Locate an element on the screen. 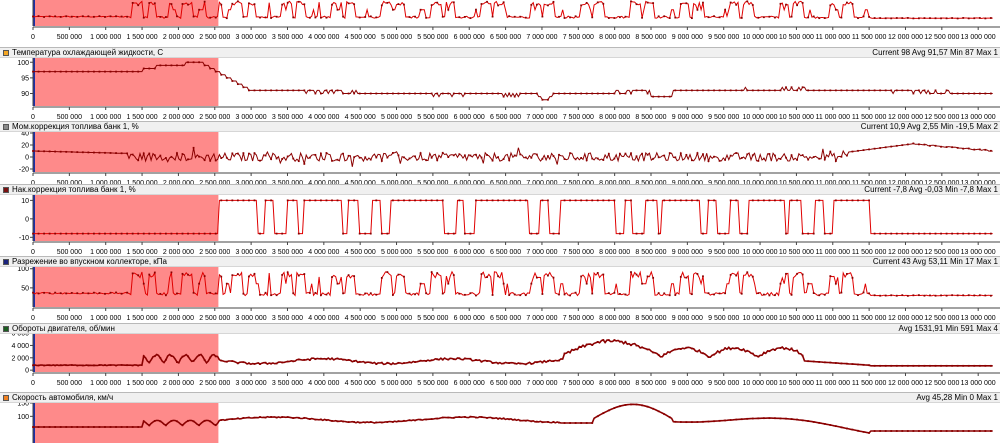 Image resolution: width=1000 pixels, height=443 pixels. x-tick-label: 2 000 000 is located at coordinates (178, 252).